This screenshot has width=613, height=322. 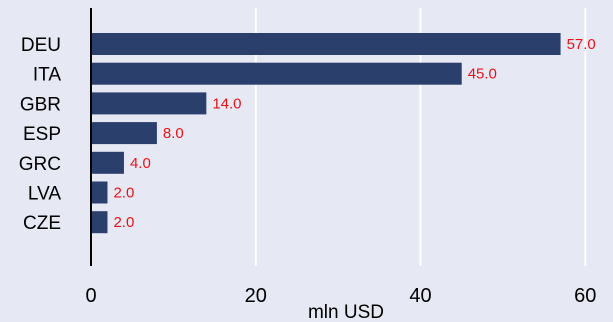 I want to click on data-label-lva: 2.0, so click(x=123, y=193).